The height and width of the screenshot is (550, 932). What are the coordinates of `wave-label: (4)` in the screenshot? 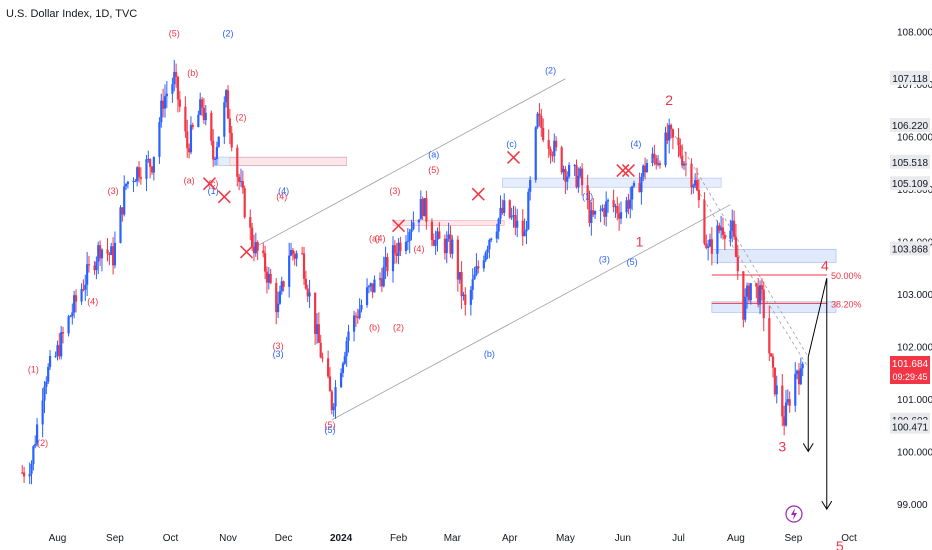 It's located at (92, 301).